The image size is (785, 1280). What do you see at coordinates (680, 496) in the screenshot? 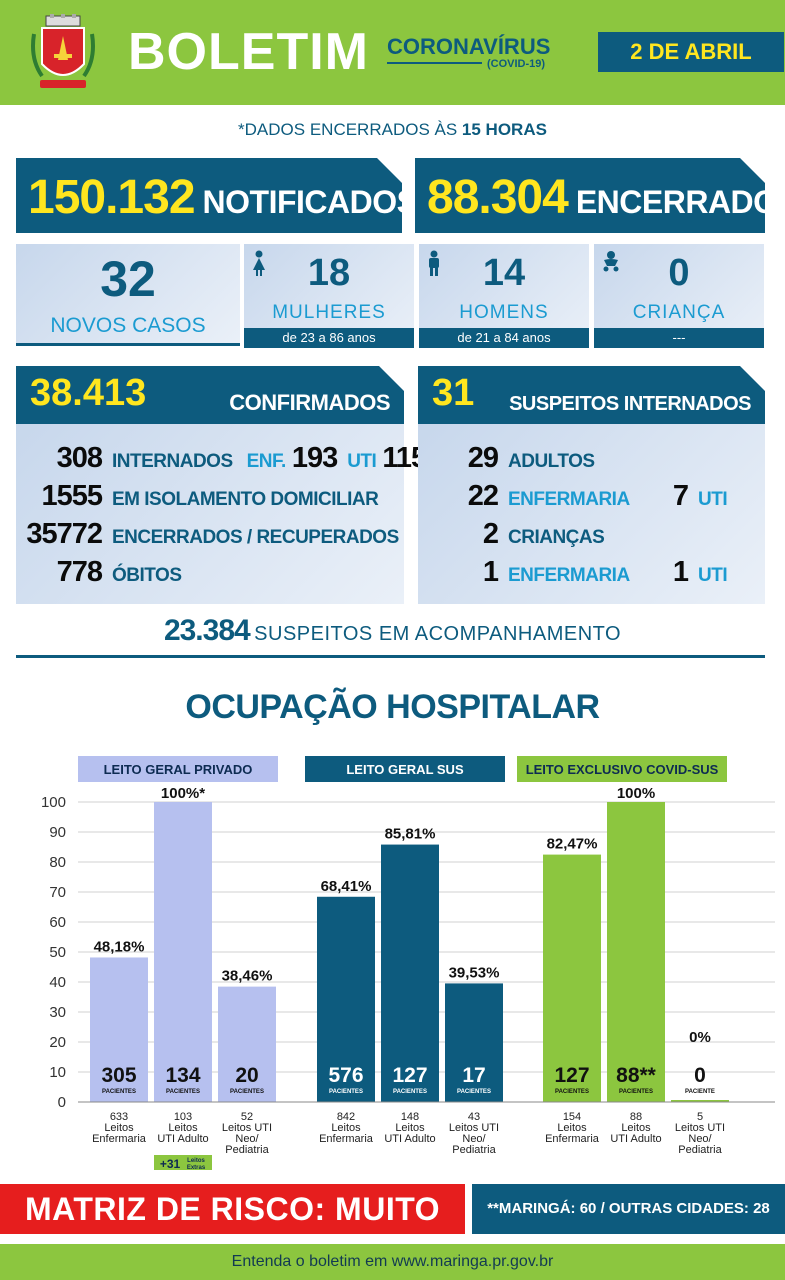
I see `adultos-uti-count: 7` at bounding box center [680, 496].